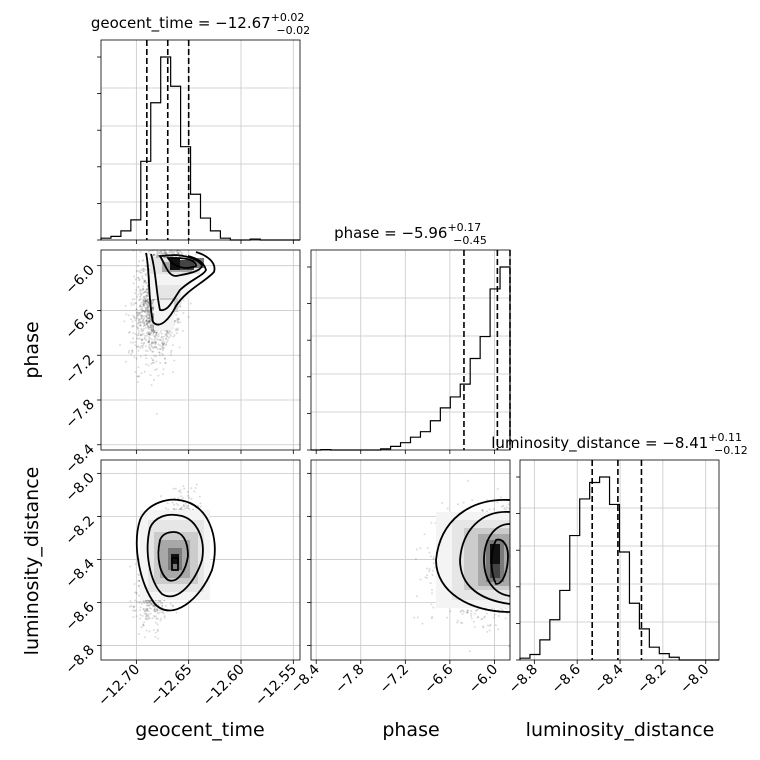  I want to click on hist-panel-phase, so click(409, 351).